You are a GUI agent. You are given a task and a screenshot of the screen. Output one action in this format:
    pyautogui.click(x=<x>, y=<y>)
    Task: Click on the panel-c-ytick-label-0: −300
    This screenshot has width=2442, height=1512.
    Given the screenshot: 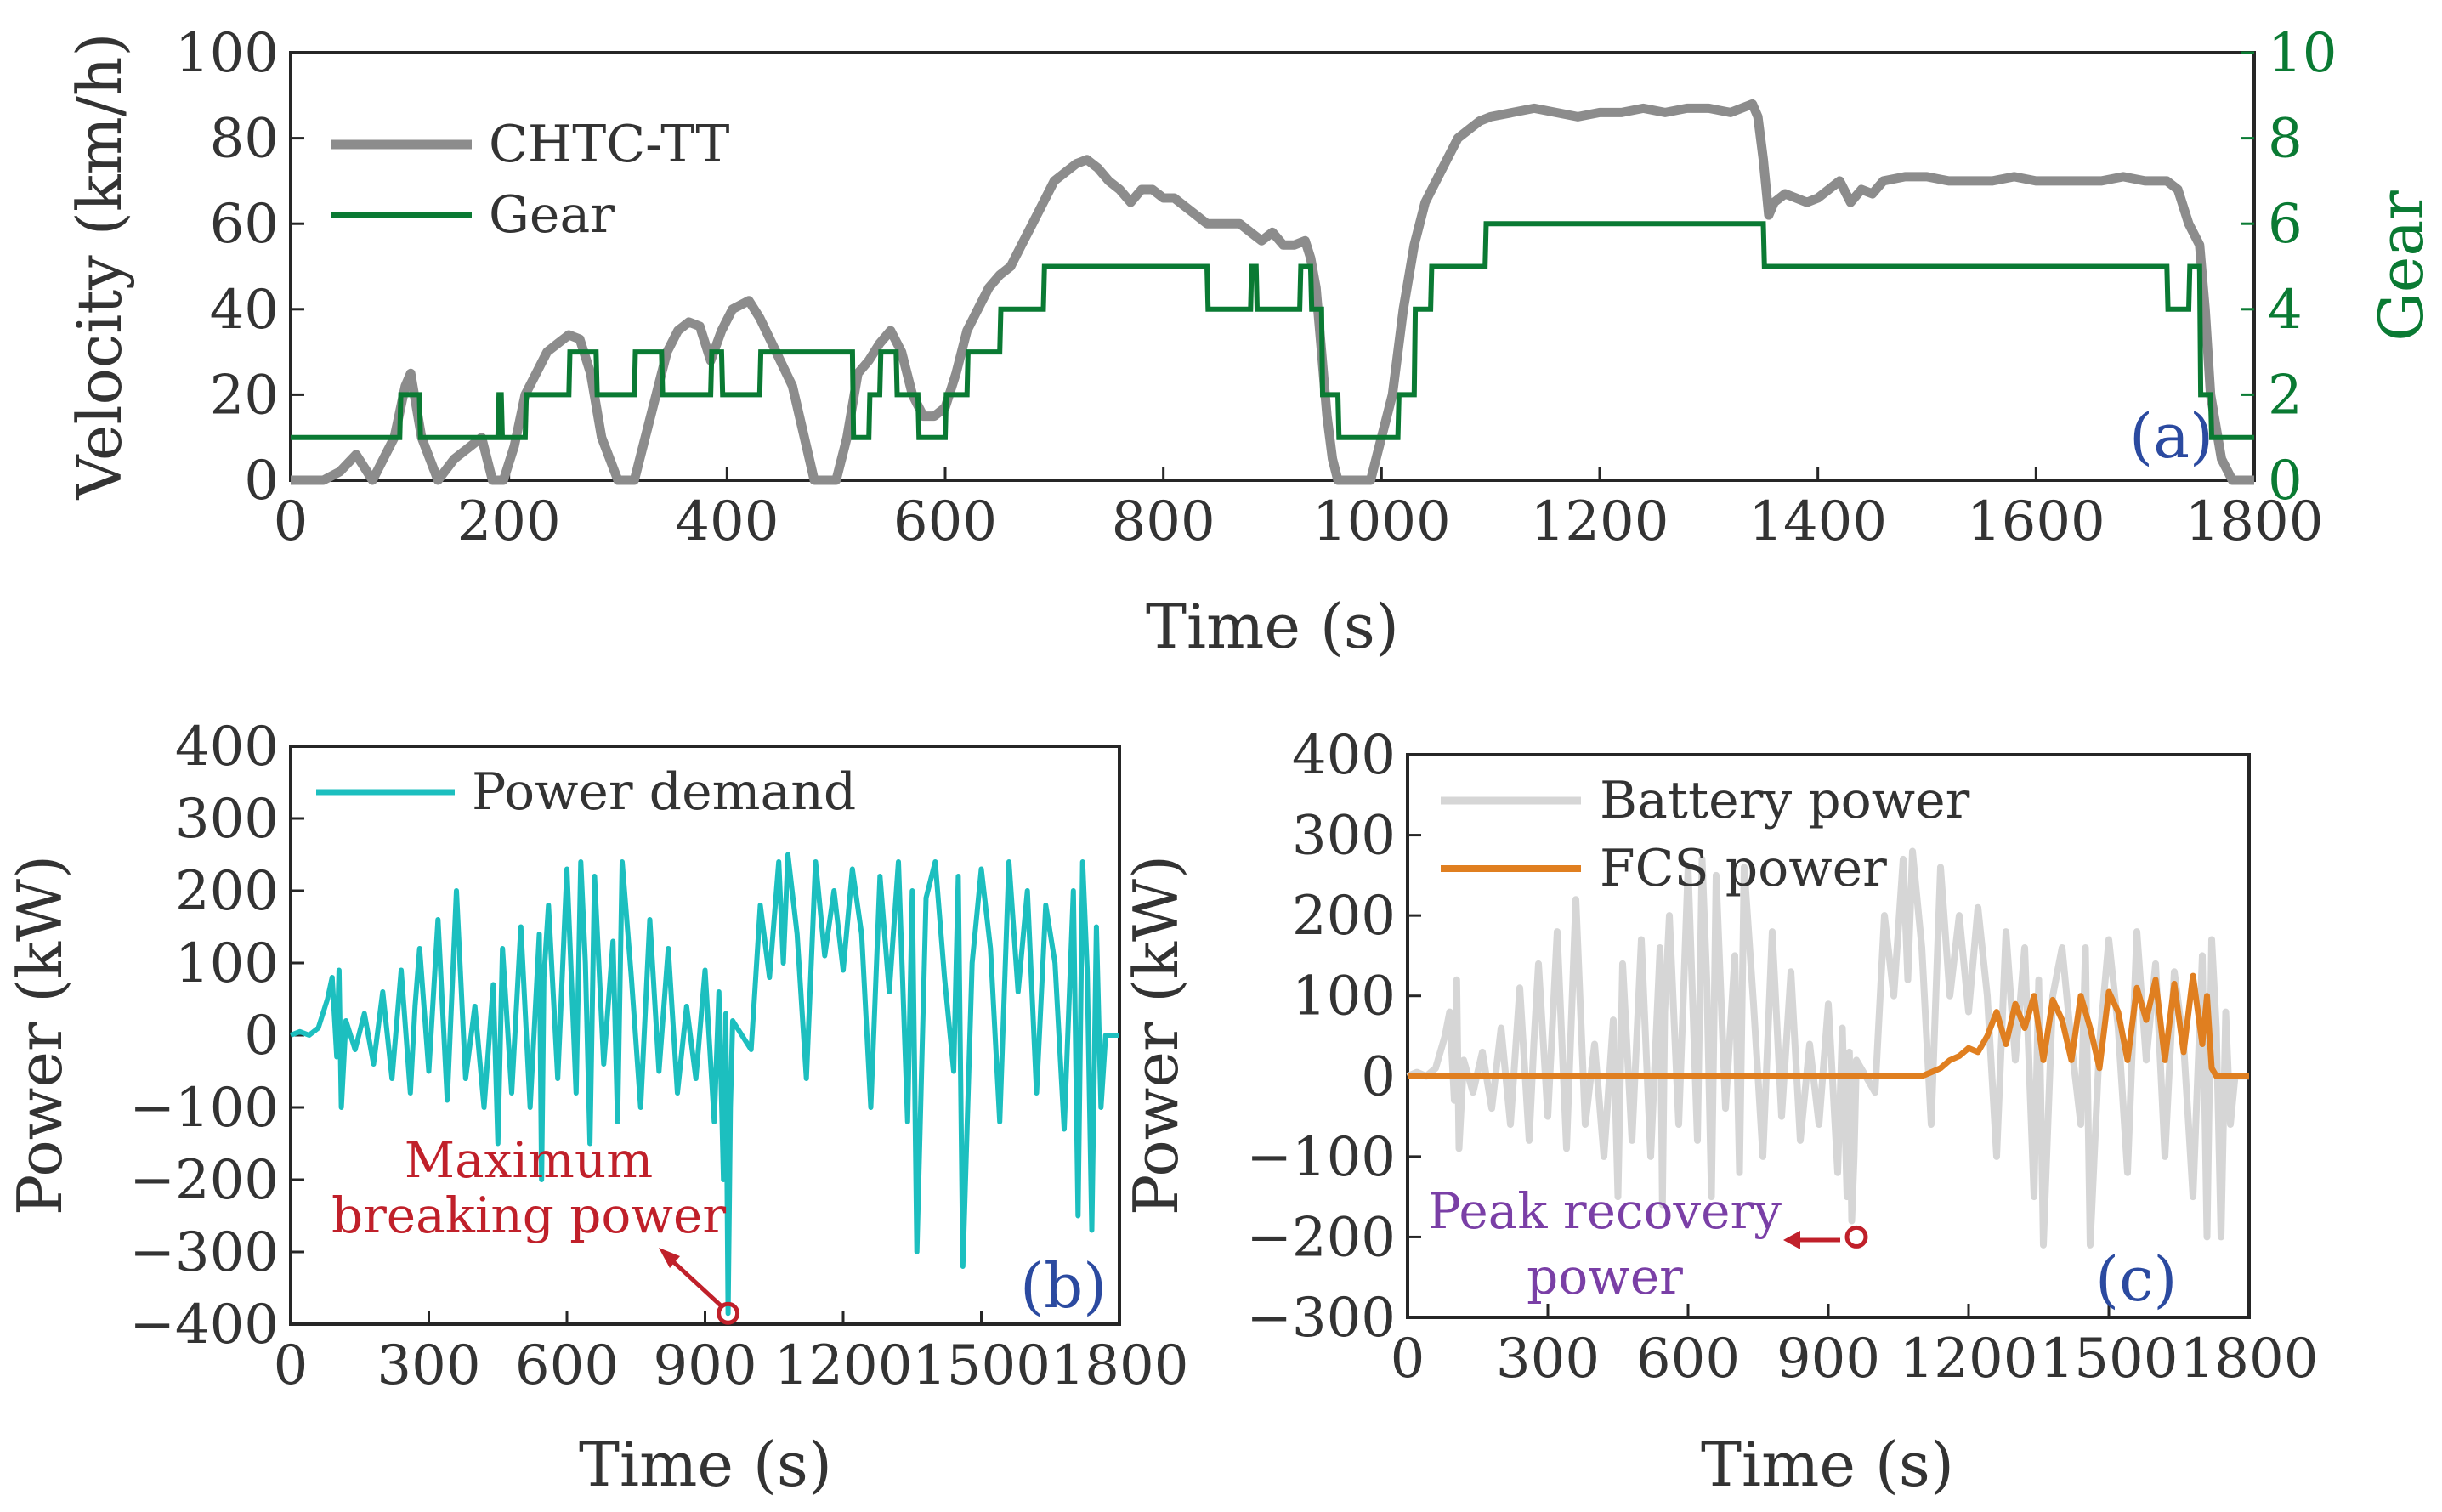 What is the action you would take?
    pyautogui.click(x=1321, y=1318)
    